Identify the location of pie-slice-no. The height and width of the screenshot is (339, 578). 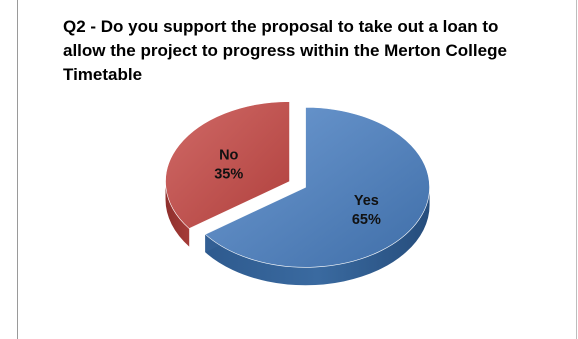
(227, 165).